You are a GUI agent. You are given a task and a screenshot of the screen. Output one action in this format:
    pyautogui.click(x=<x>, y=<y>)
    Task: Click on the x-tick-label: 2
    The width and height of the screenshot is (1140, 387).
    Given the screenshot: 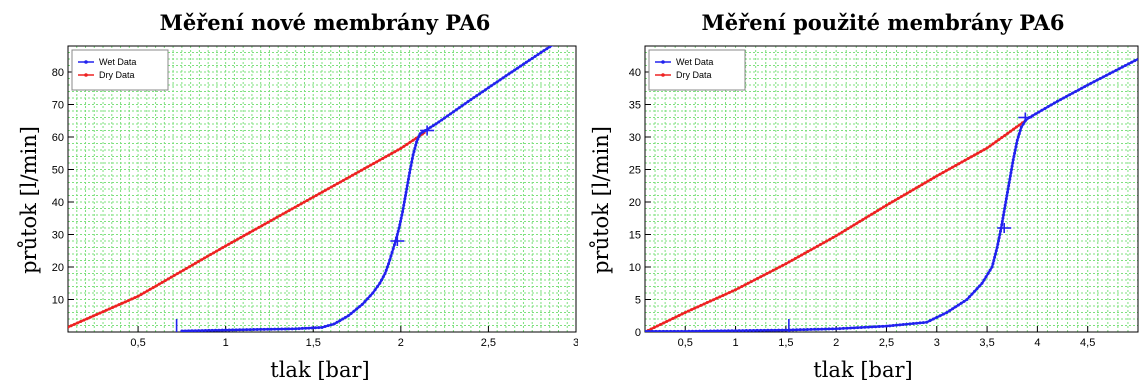 What is the action you would take?
    pyautogui.click(x=836, y=343)
    